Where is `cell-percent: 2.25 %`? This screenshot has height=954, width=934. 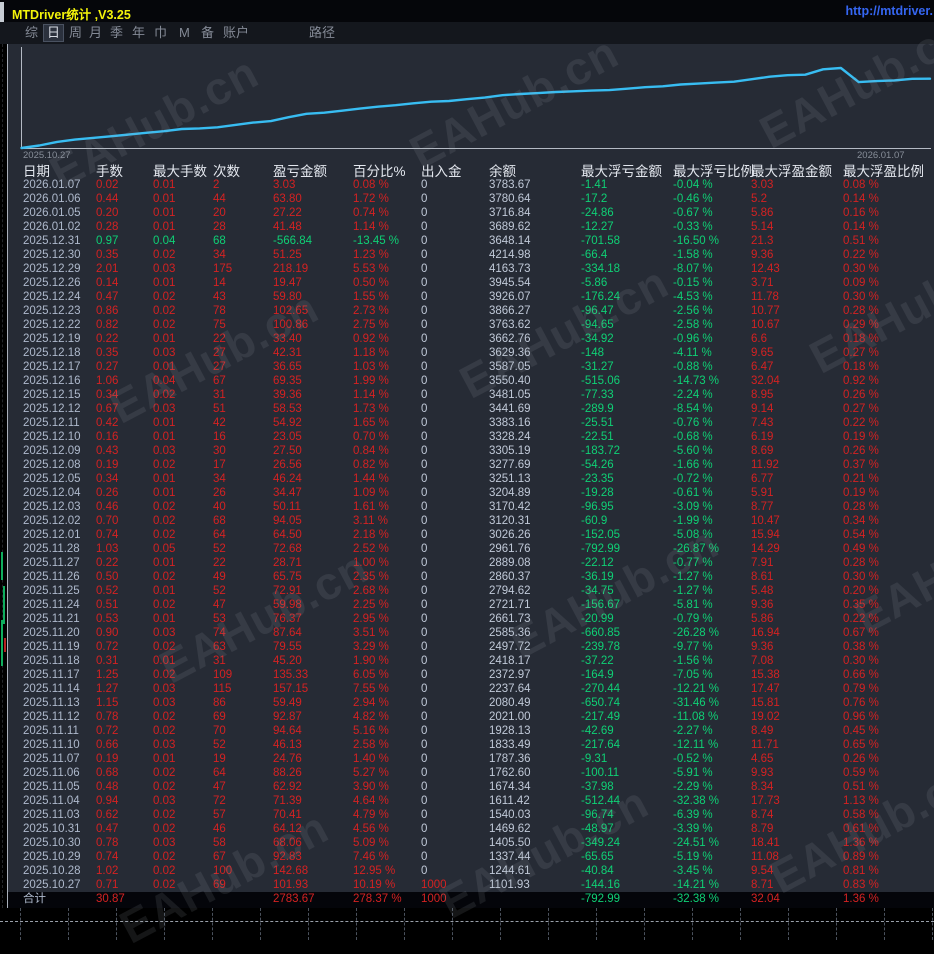
cell-percent: 2.25 % is located at coordinates (371, 605).